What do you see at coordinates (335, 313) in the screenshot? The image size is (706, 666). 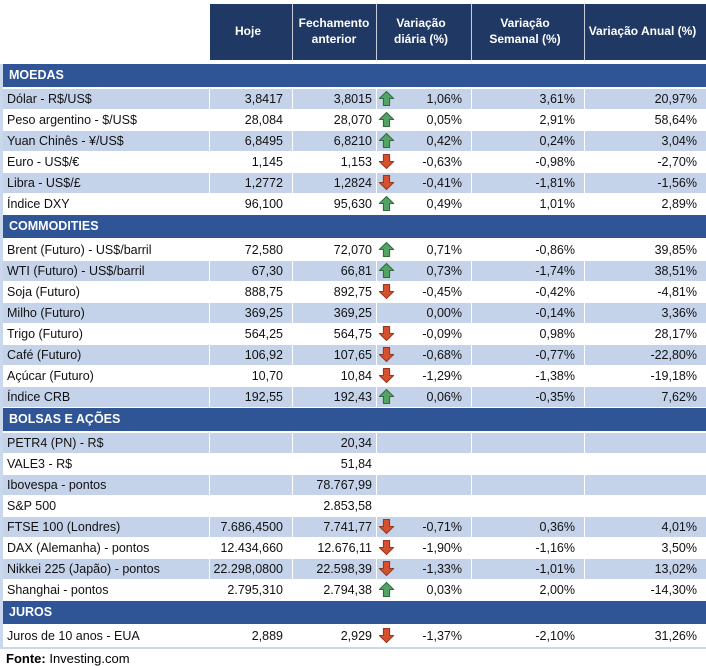 I see `previous-close-cell: 369,25` at bounding box center [335, 313].